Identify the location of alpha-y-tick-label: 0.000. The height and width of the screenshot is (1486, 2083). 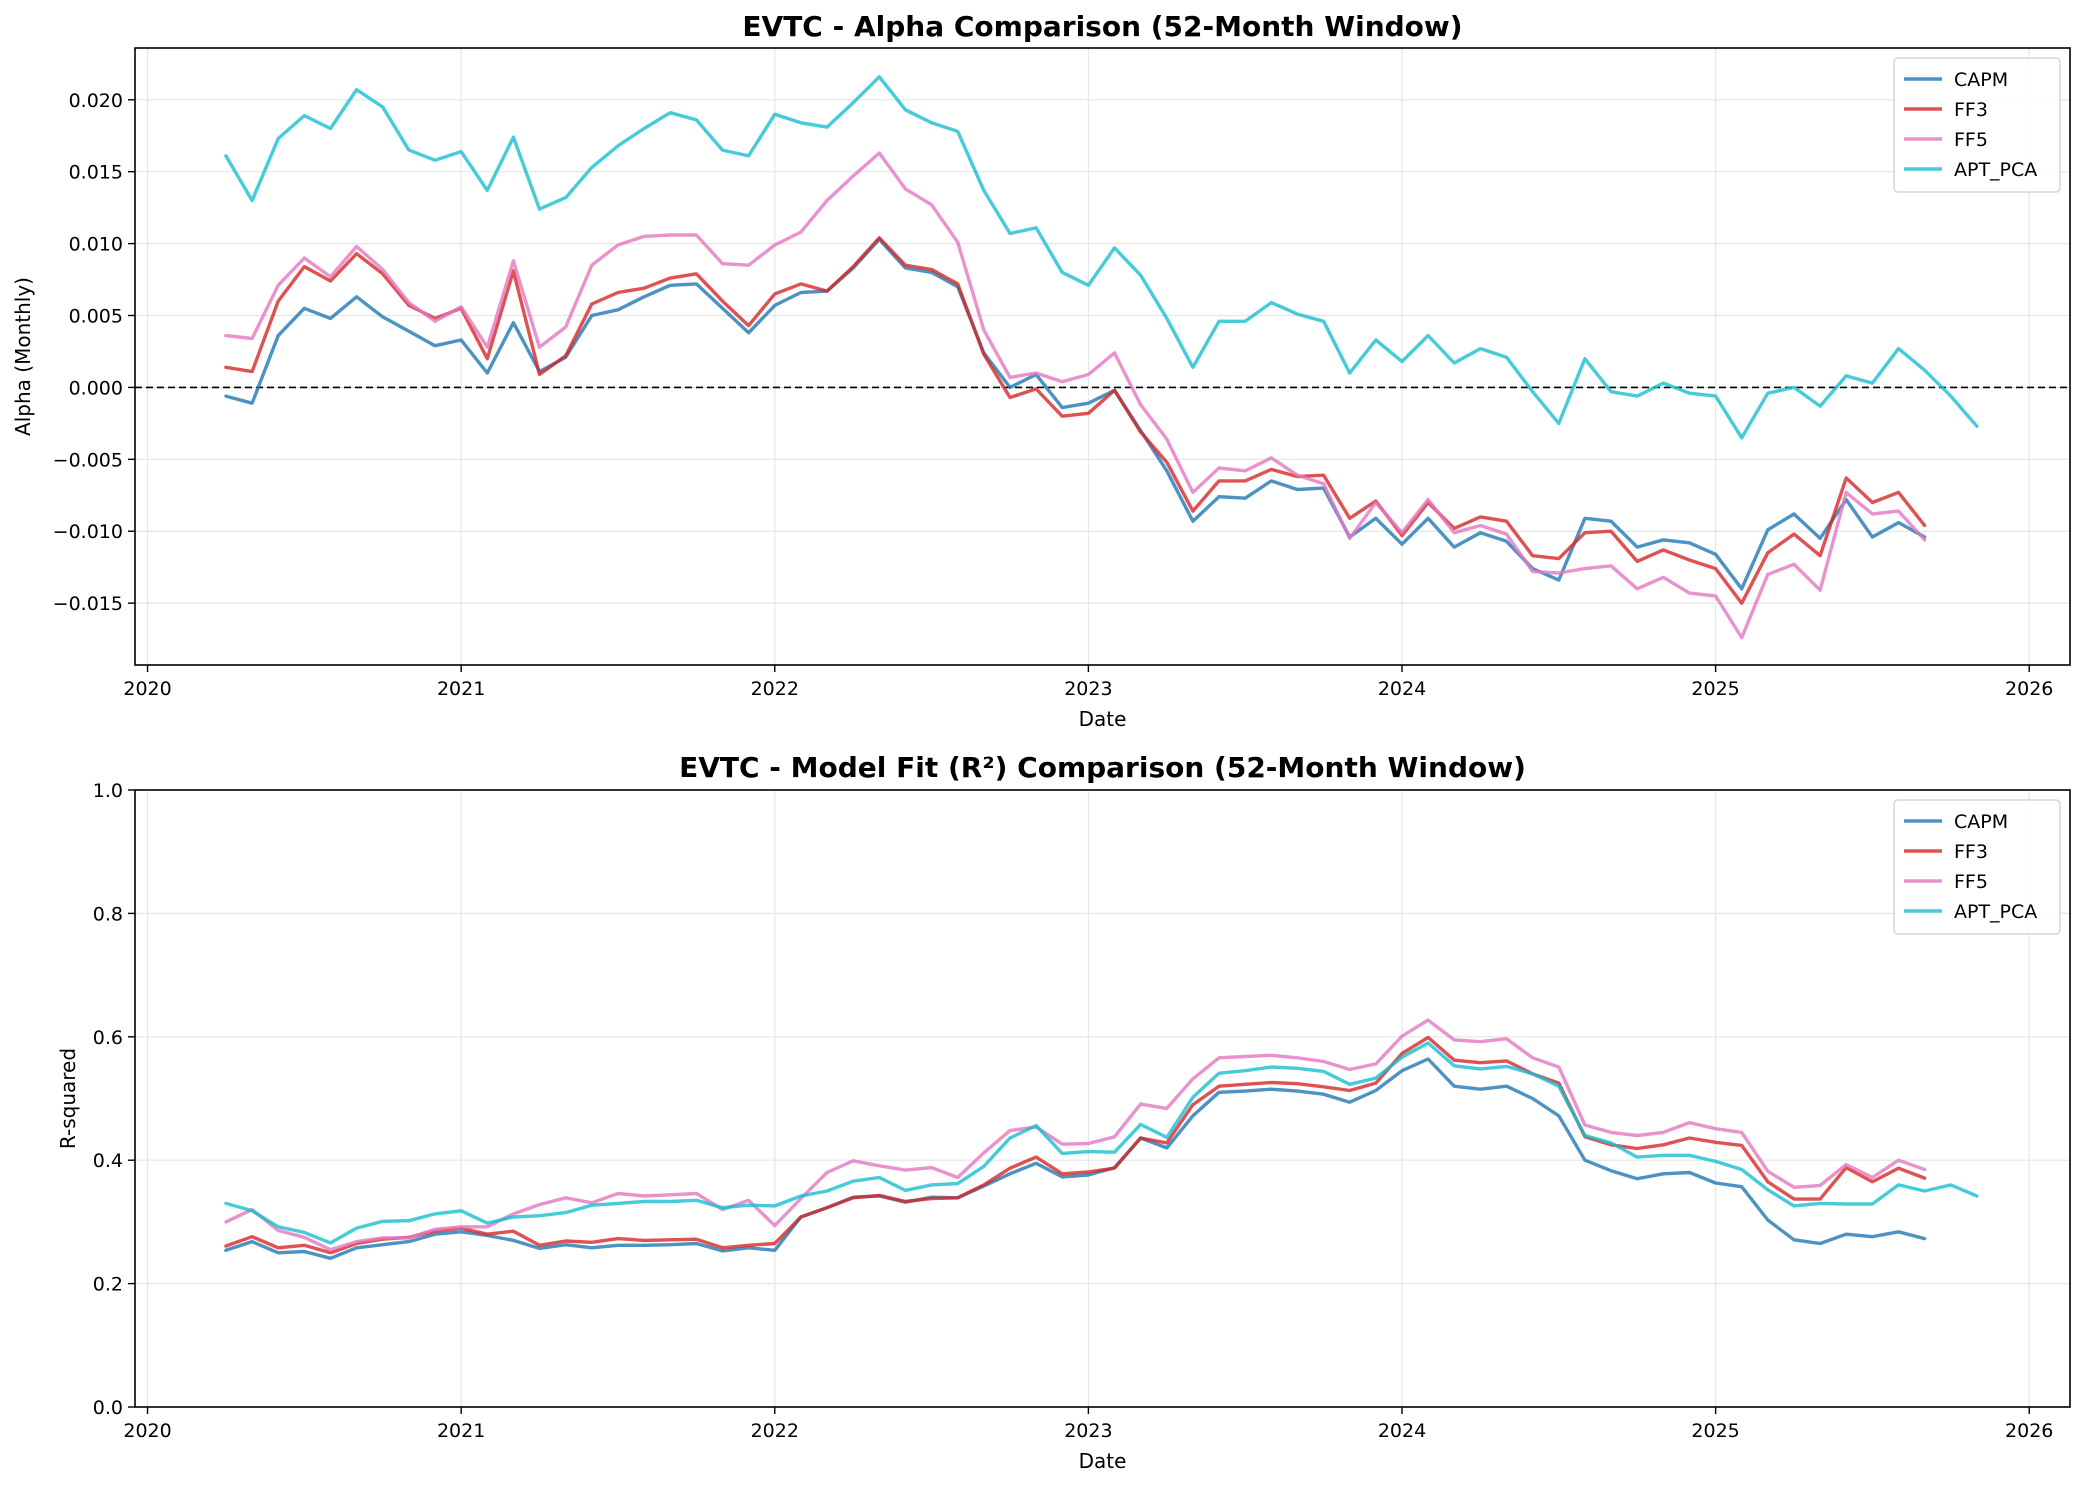
(96, 388).